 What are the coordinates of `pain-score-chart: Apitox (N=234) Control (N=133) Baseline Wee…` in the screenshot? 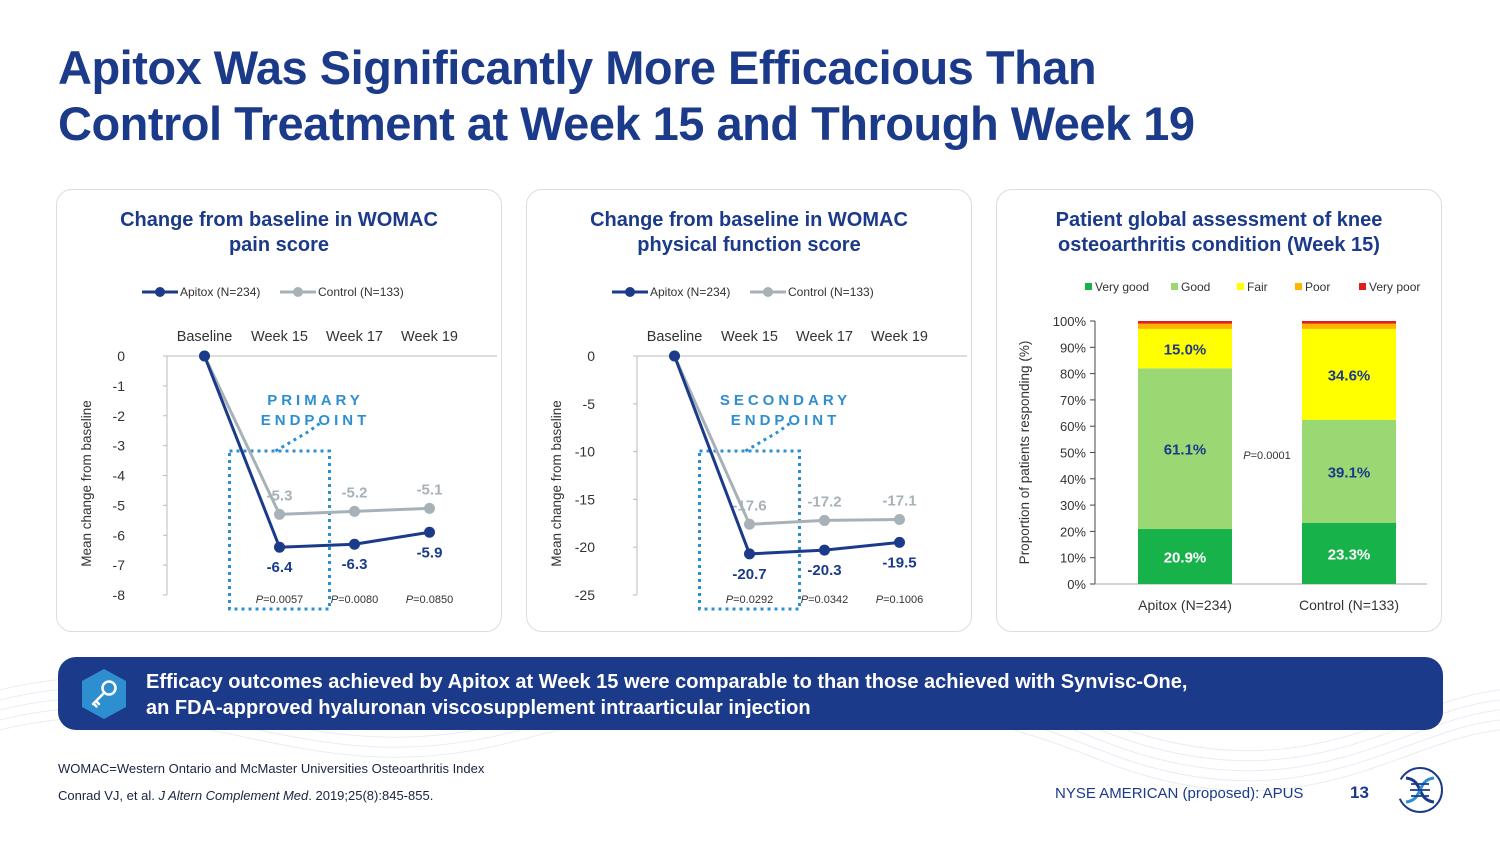 It's located at (288, 448).